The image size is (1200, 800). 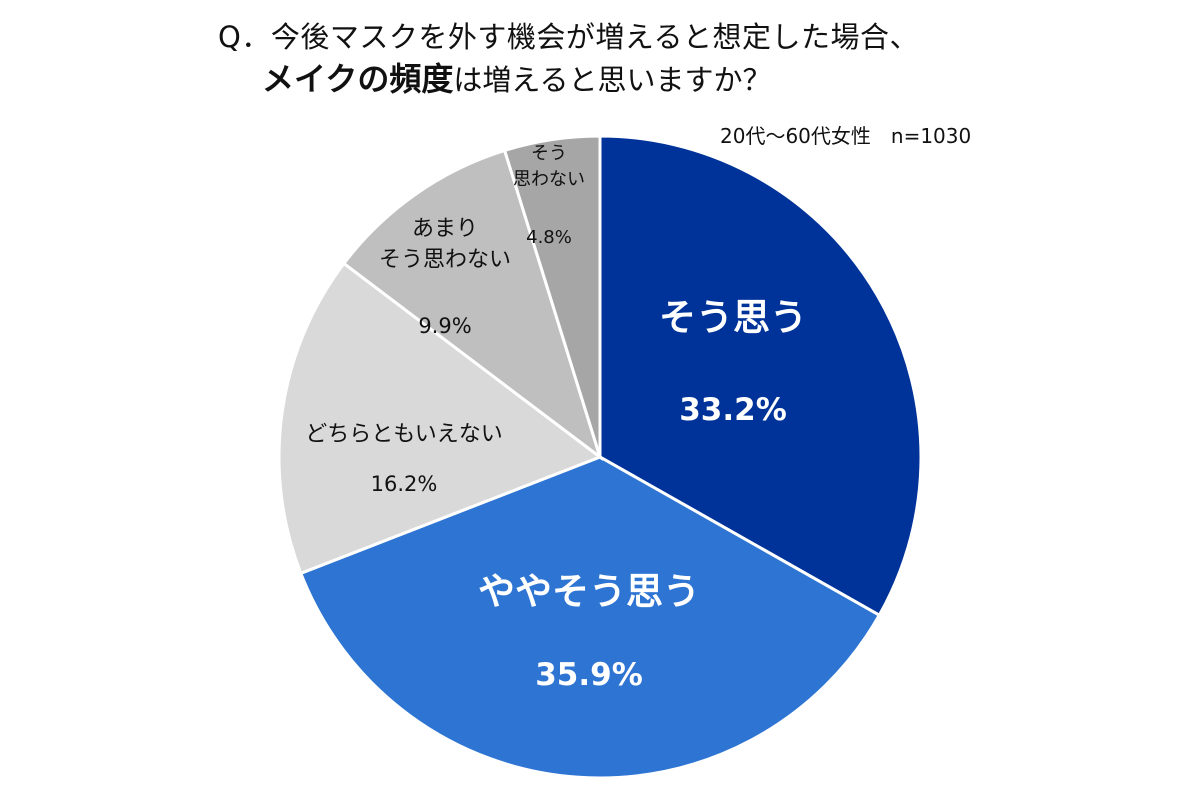 I want to click on sample-note: 20代～60代女性 n=1030, so click(x=846, y=136).